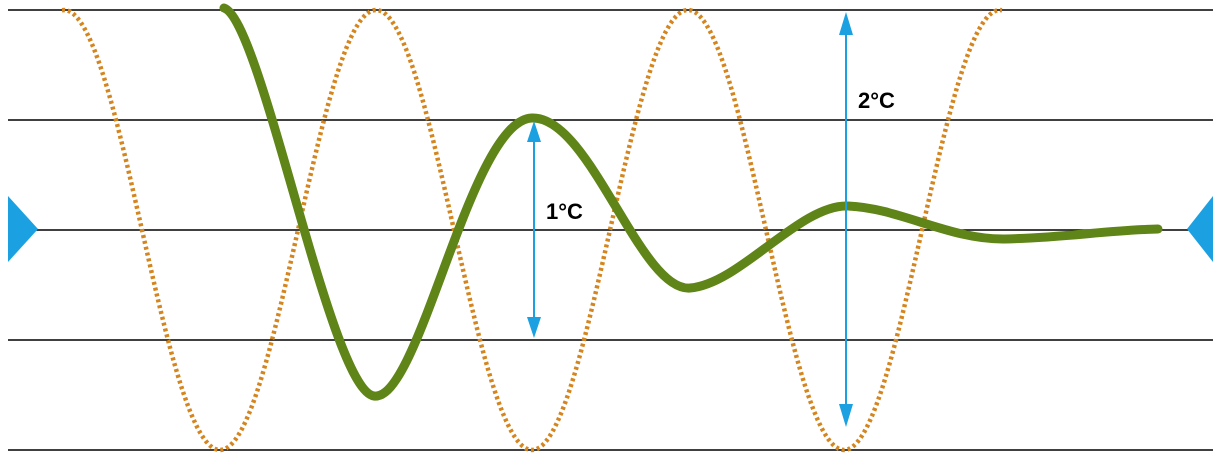  Describe the element at coordinates (23, 229) in the screenshot. I see `triangle-right-icon` at that location.